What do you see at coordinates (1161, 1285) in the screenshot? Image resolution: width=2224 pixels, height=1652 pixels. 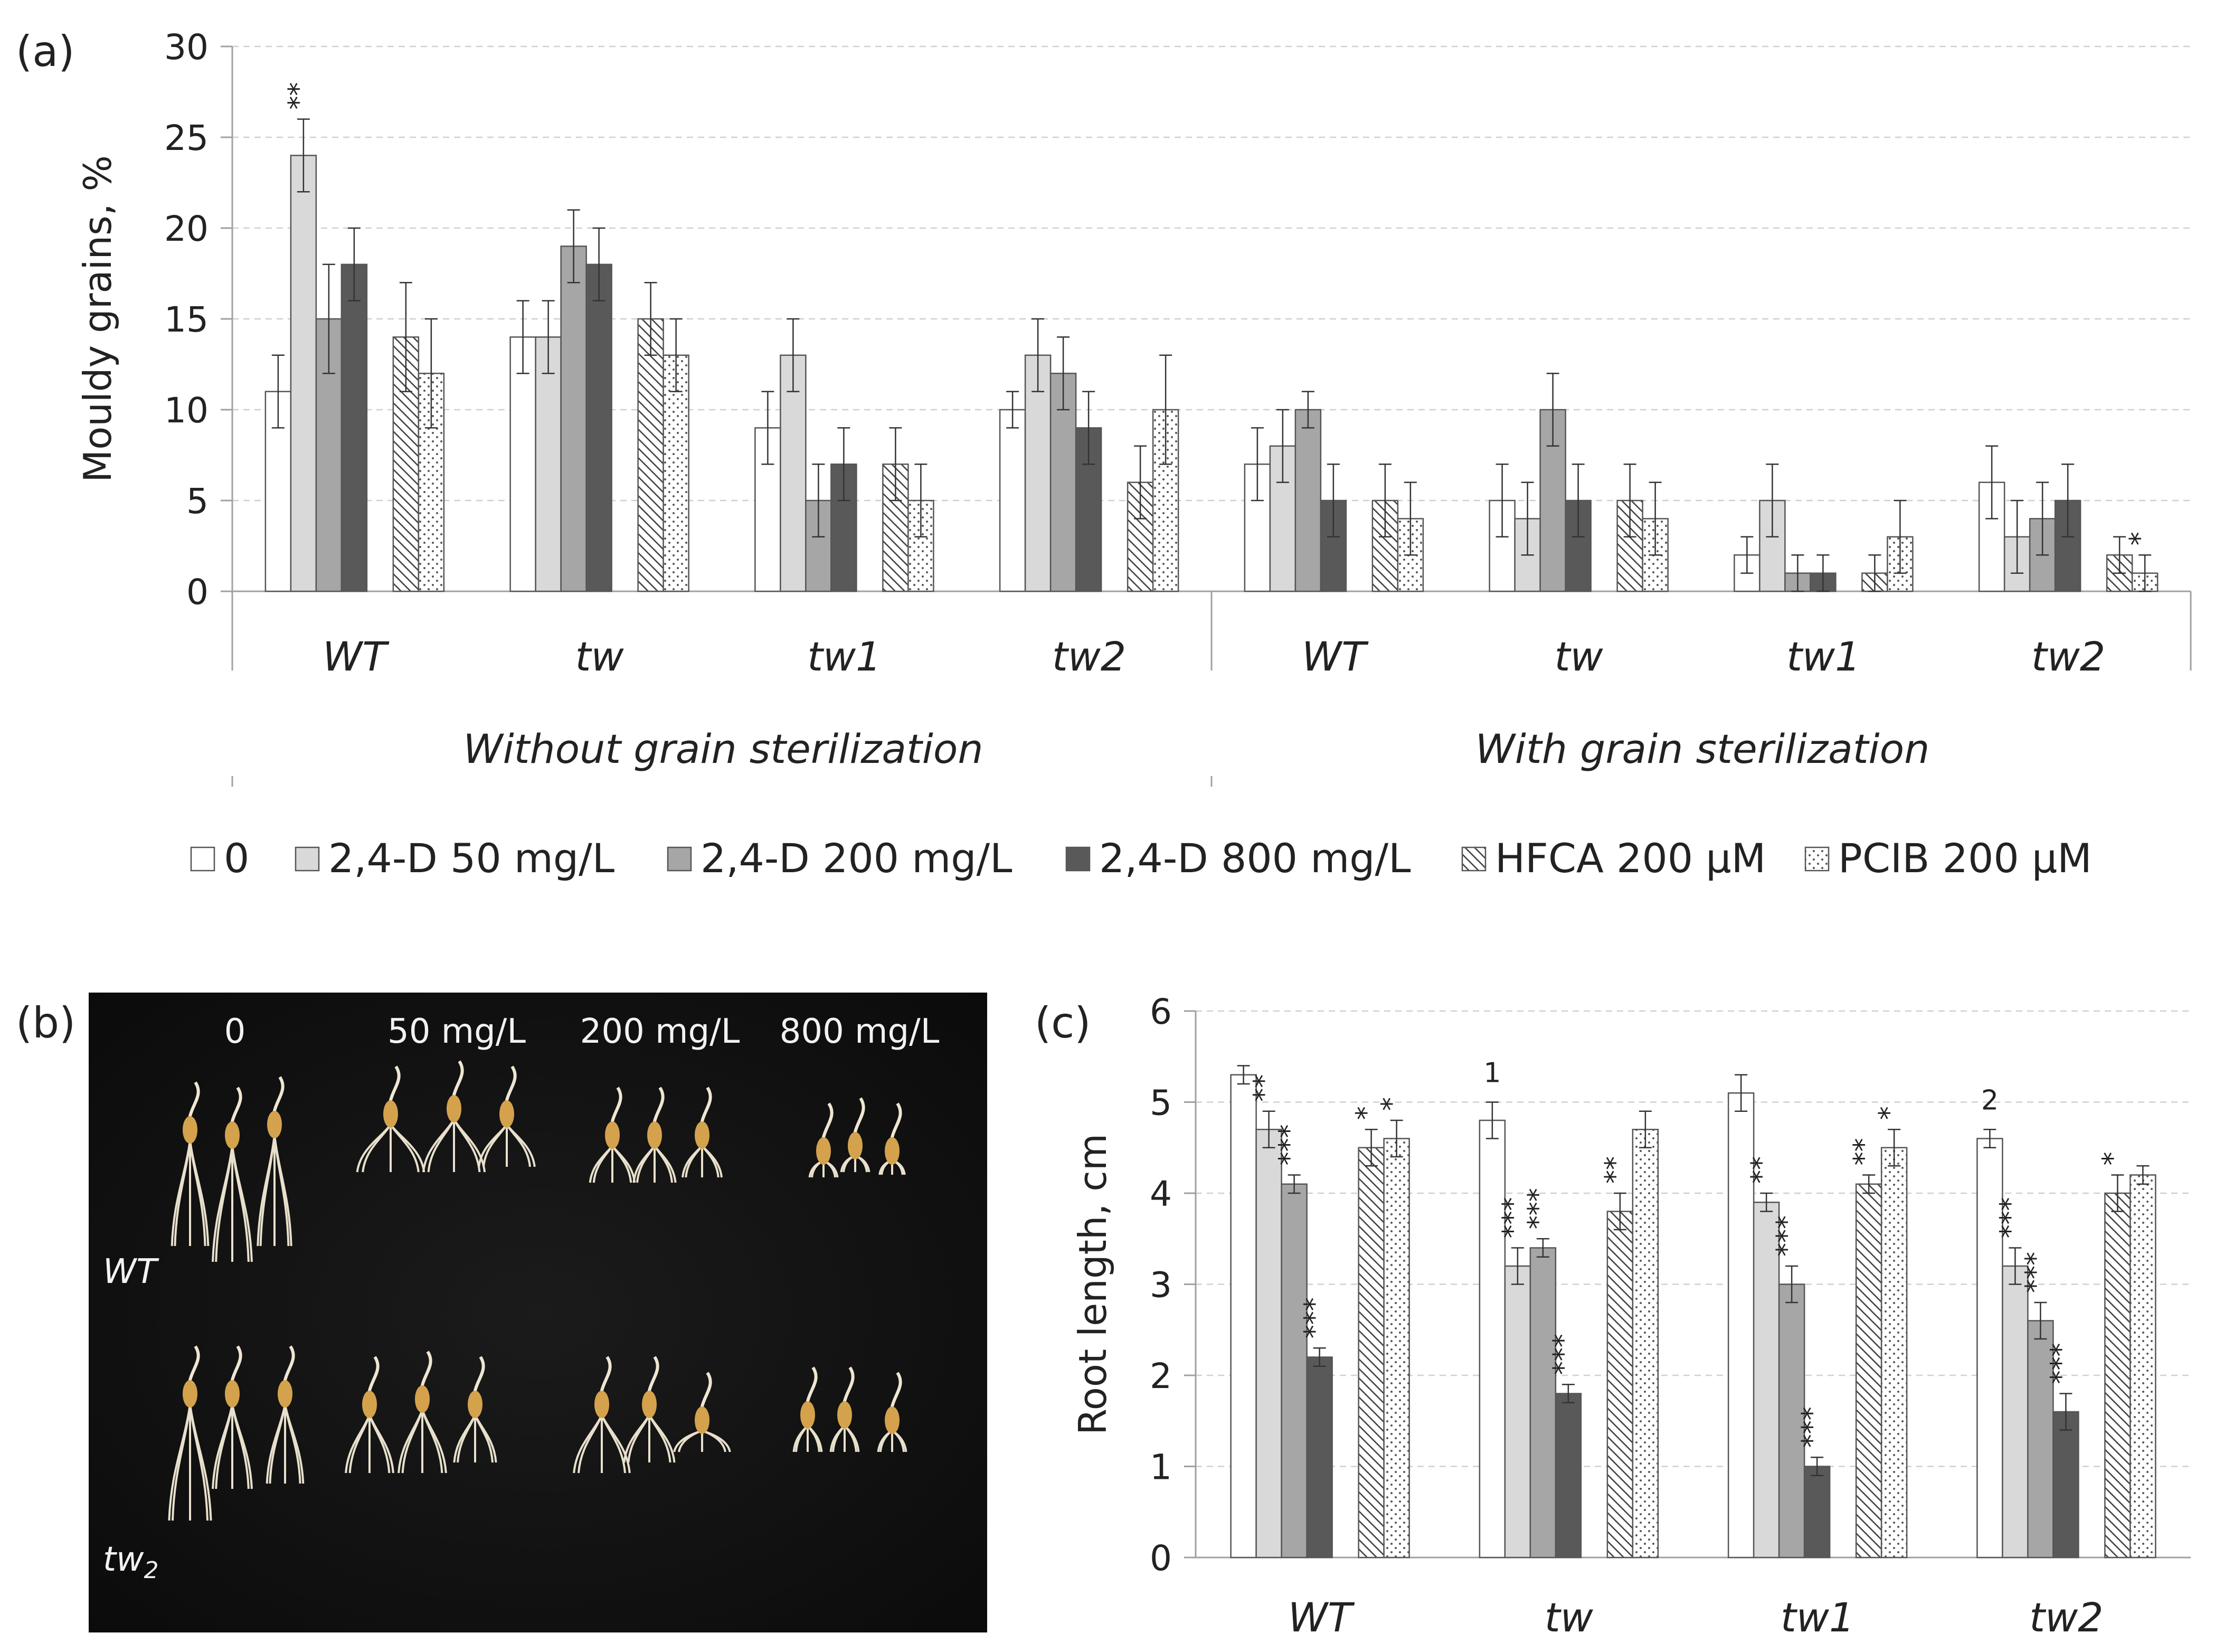 I see `y-tick-label: 3` at bounding box center [1161, 1285].